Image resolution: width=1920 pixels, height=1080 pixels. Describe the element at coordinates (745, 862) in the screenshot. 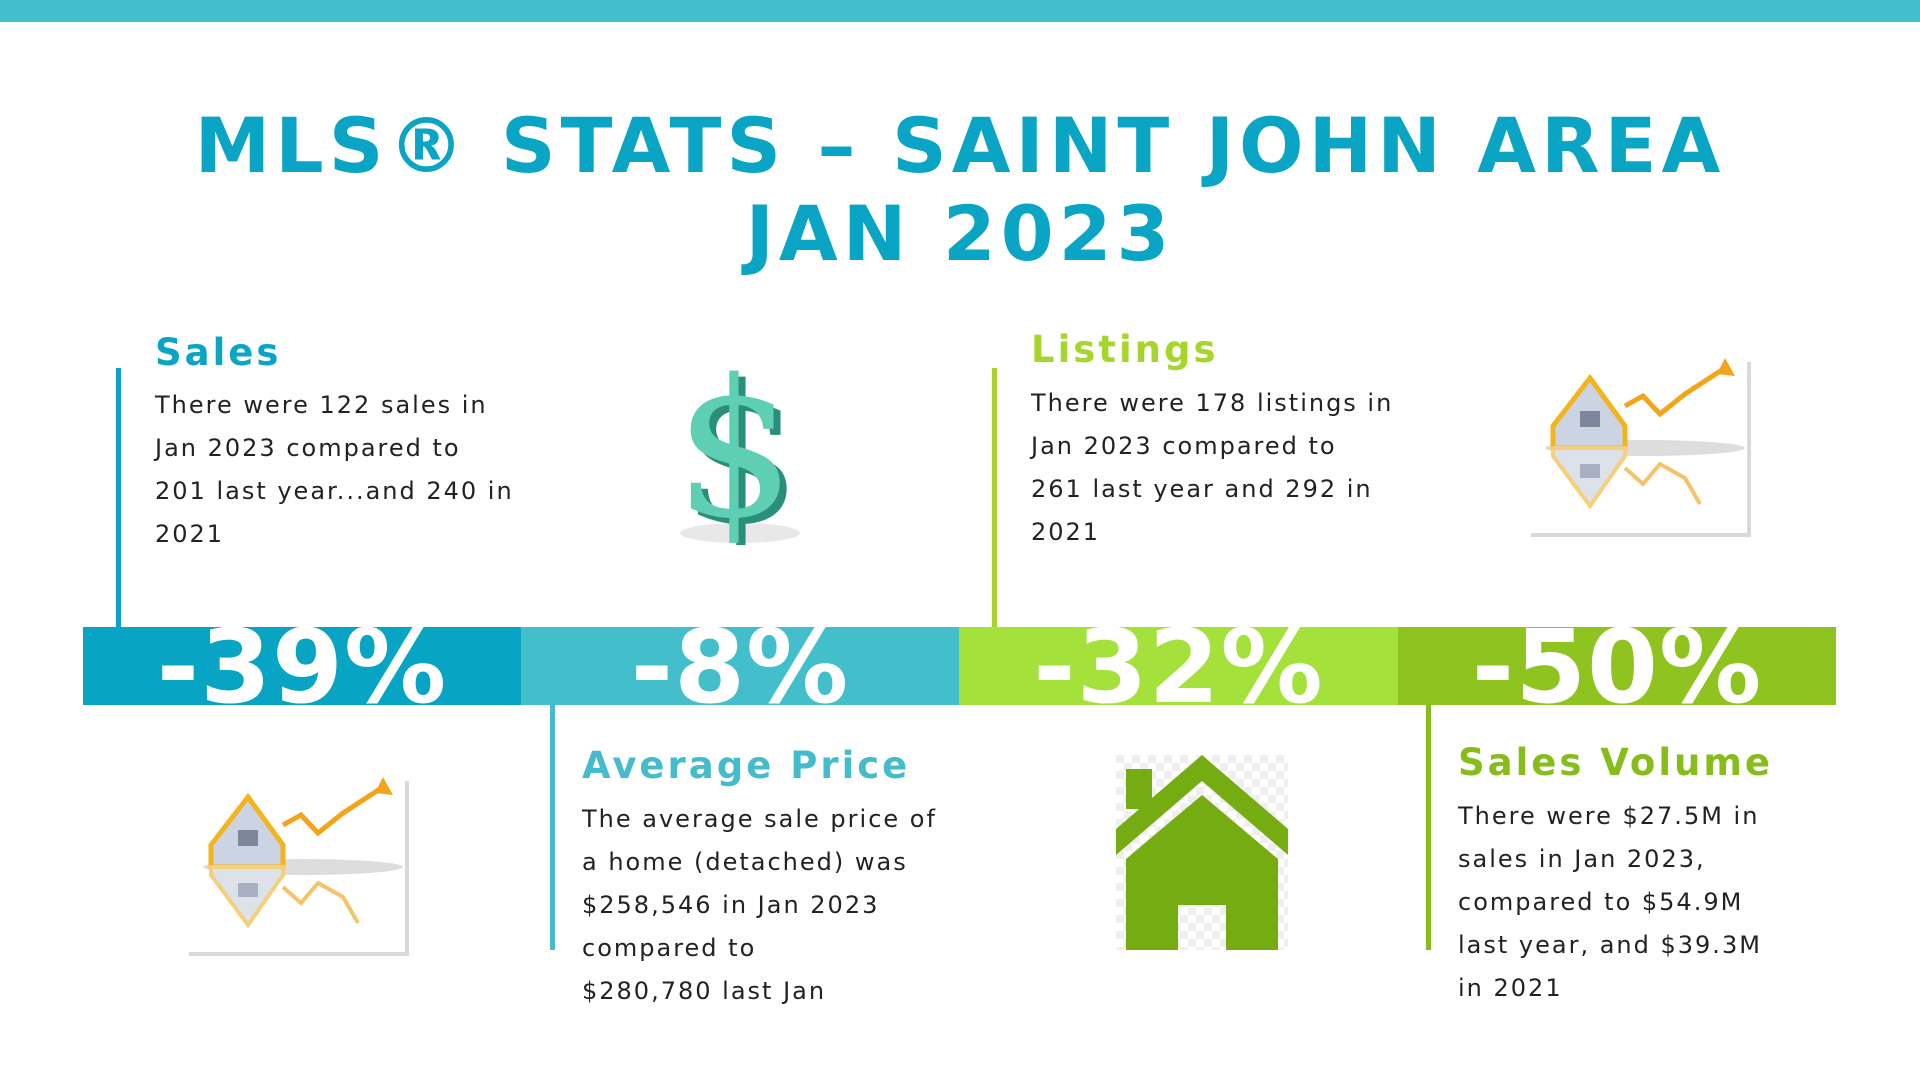

I see `average-price-text-line: a home (detached) was` at that location.